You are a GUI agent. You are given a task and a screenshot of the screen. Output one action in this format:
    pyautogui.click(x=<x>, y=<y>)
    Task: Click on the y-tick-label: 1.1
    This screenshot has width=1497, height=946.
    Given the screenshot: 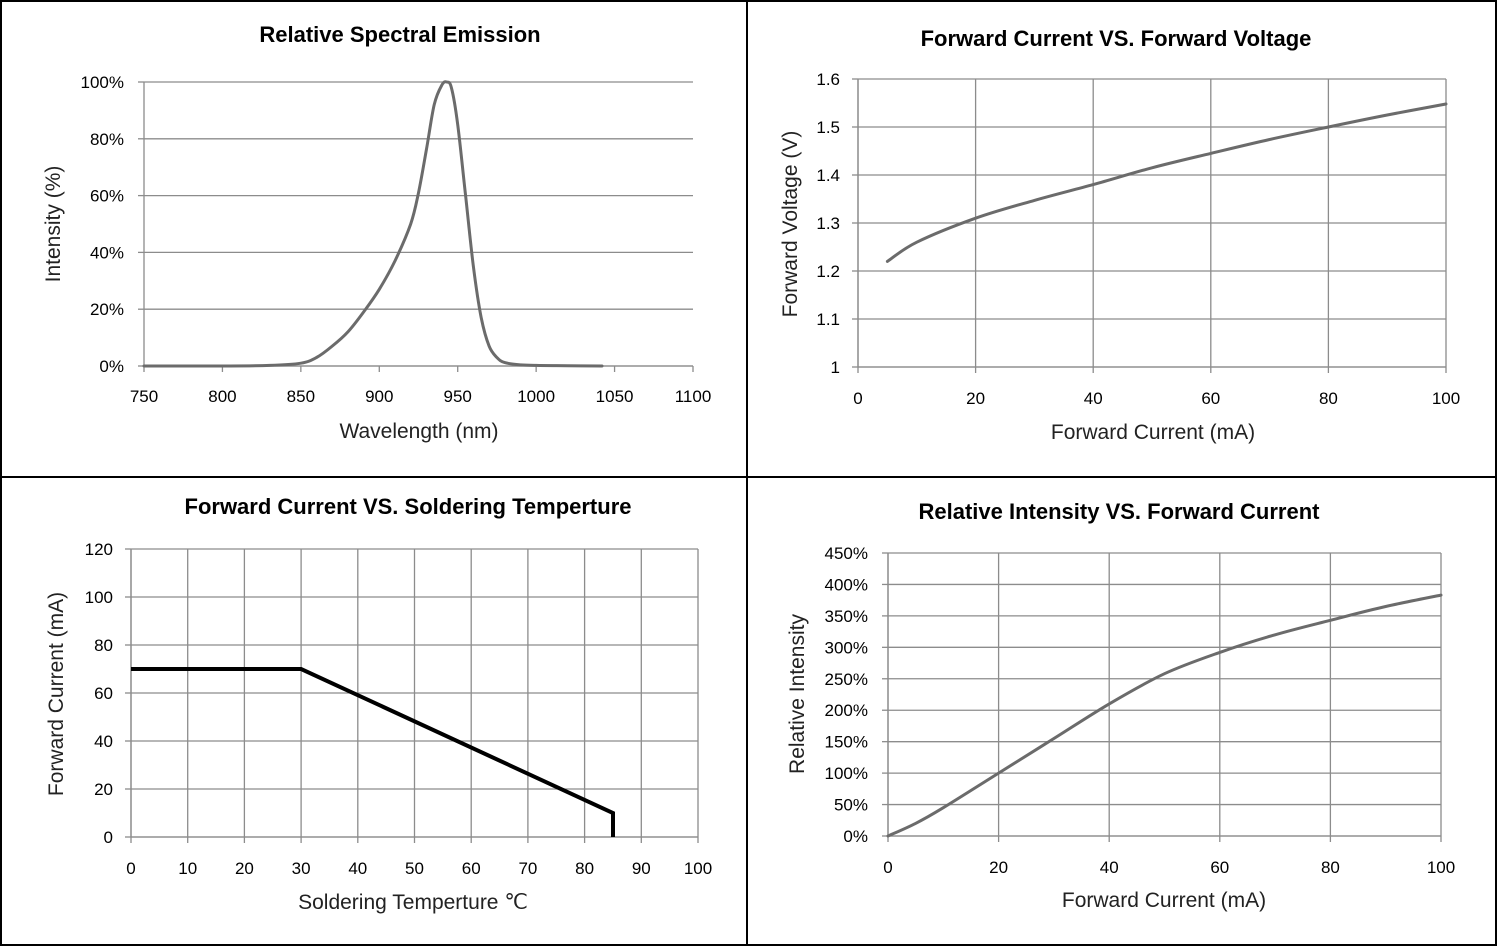 What is the action you would take?
    pyautogui.click(x=828, y=319)
    